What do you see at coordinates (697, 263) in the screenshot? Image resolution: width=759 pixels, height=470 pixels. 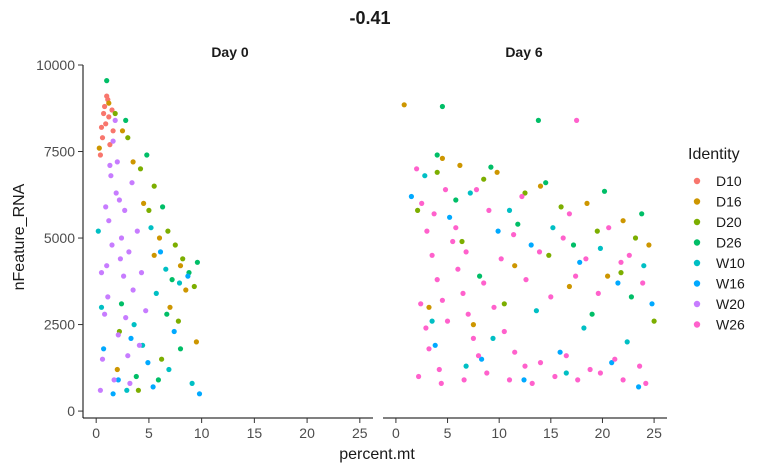 I see `legend-key-w10` at bounding box center [697, 263].